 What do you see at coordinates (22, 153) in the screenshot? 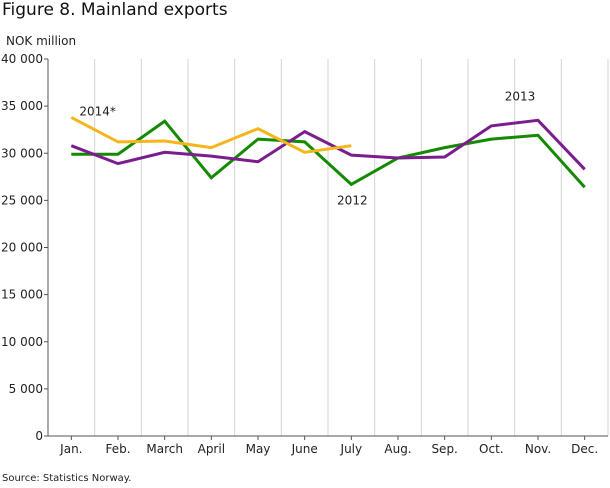
I see `y-tick-label: 30 000` at bounding box center [22, 153].